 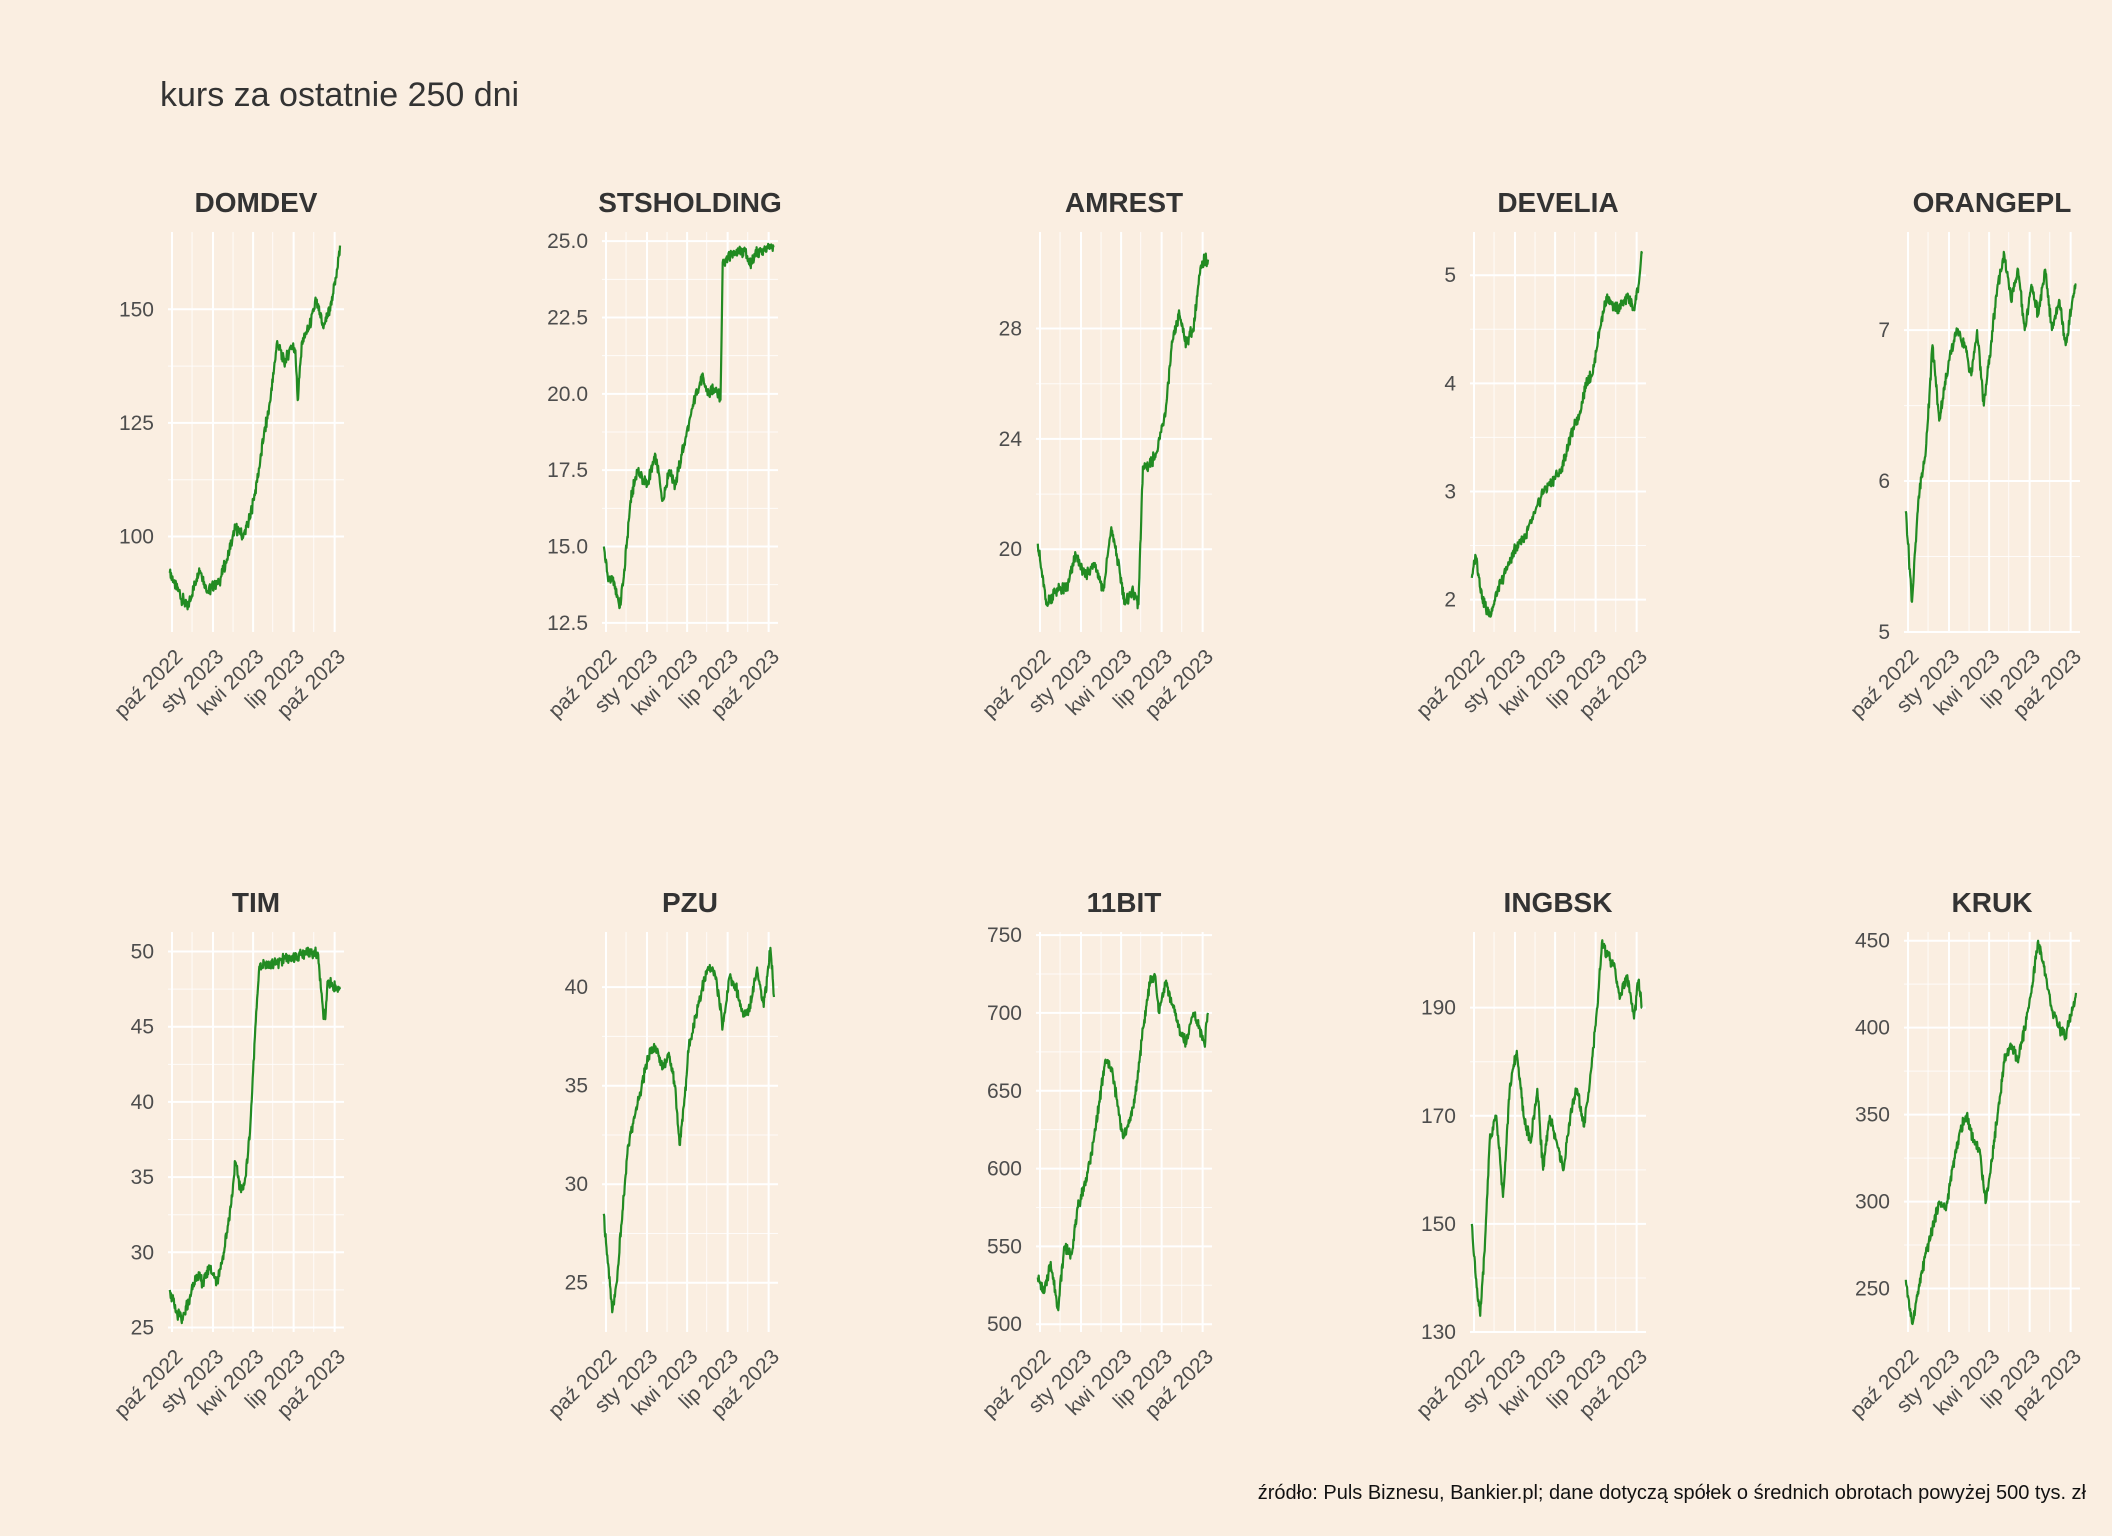 What do you see at coordinates (1004, 935) in the screenshot?
I see `y-tick-label: 750` at bounding box center [1004, 935].